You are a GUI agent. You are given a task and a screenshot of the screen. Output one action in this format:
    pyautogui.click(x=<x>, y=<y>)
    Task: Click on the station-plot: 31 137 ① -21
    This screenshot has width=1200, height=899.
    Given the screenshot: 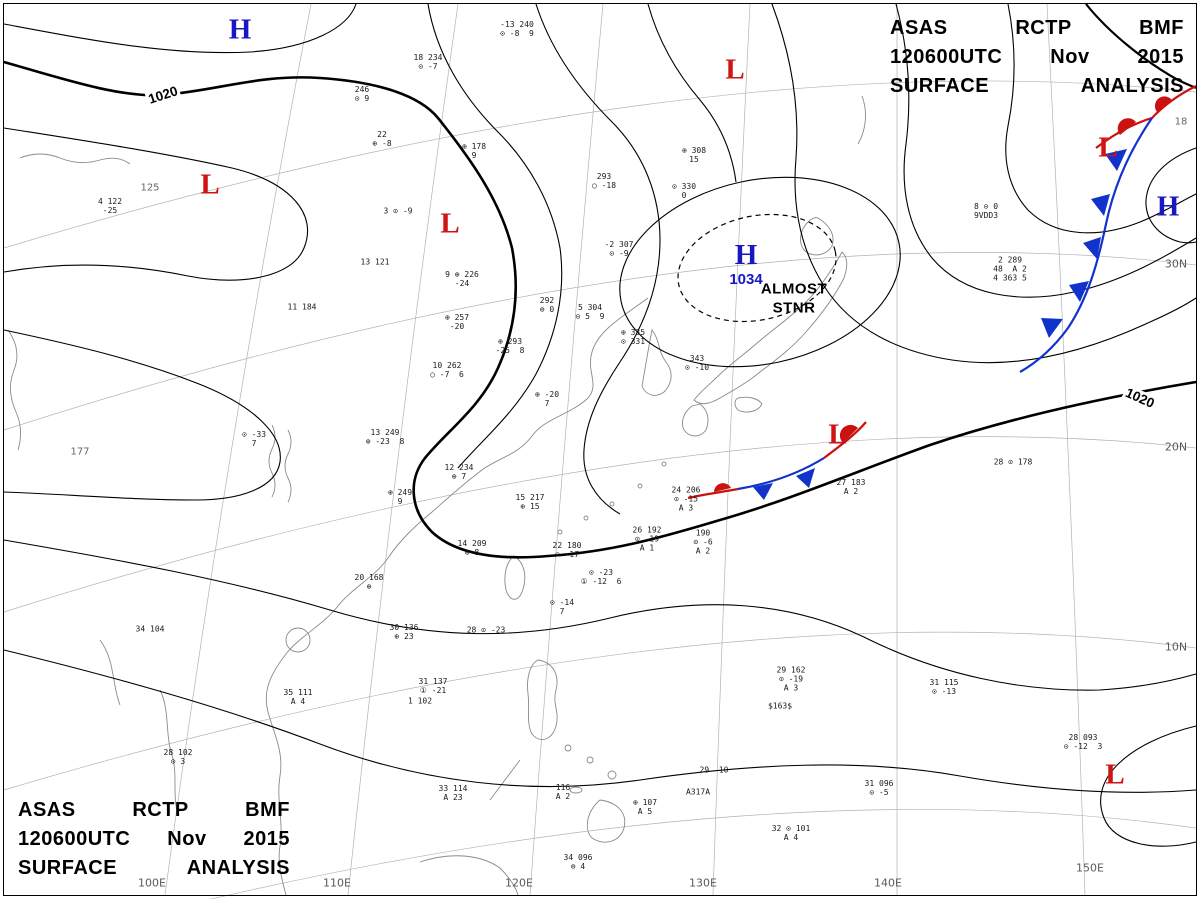 What is the action you would take?
    pyautogui.click(x=433, y=686)
    